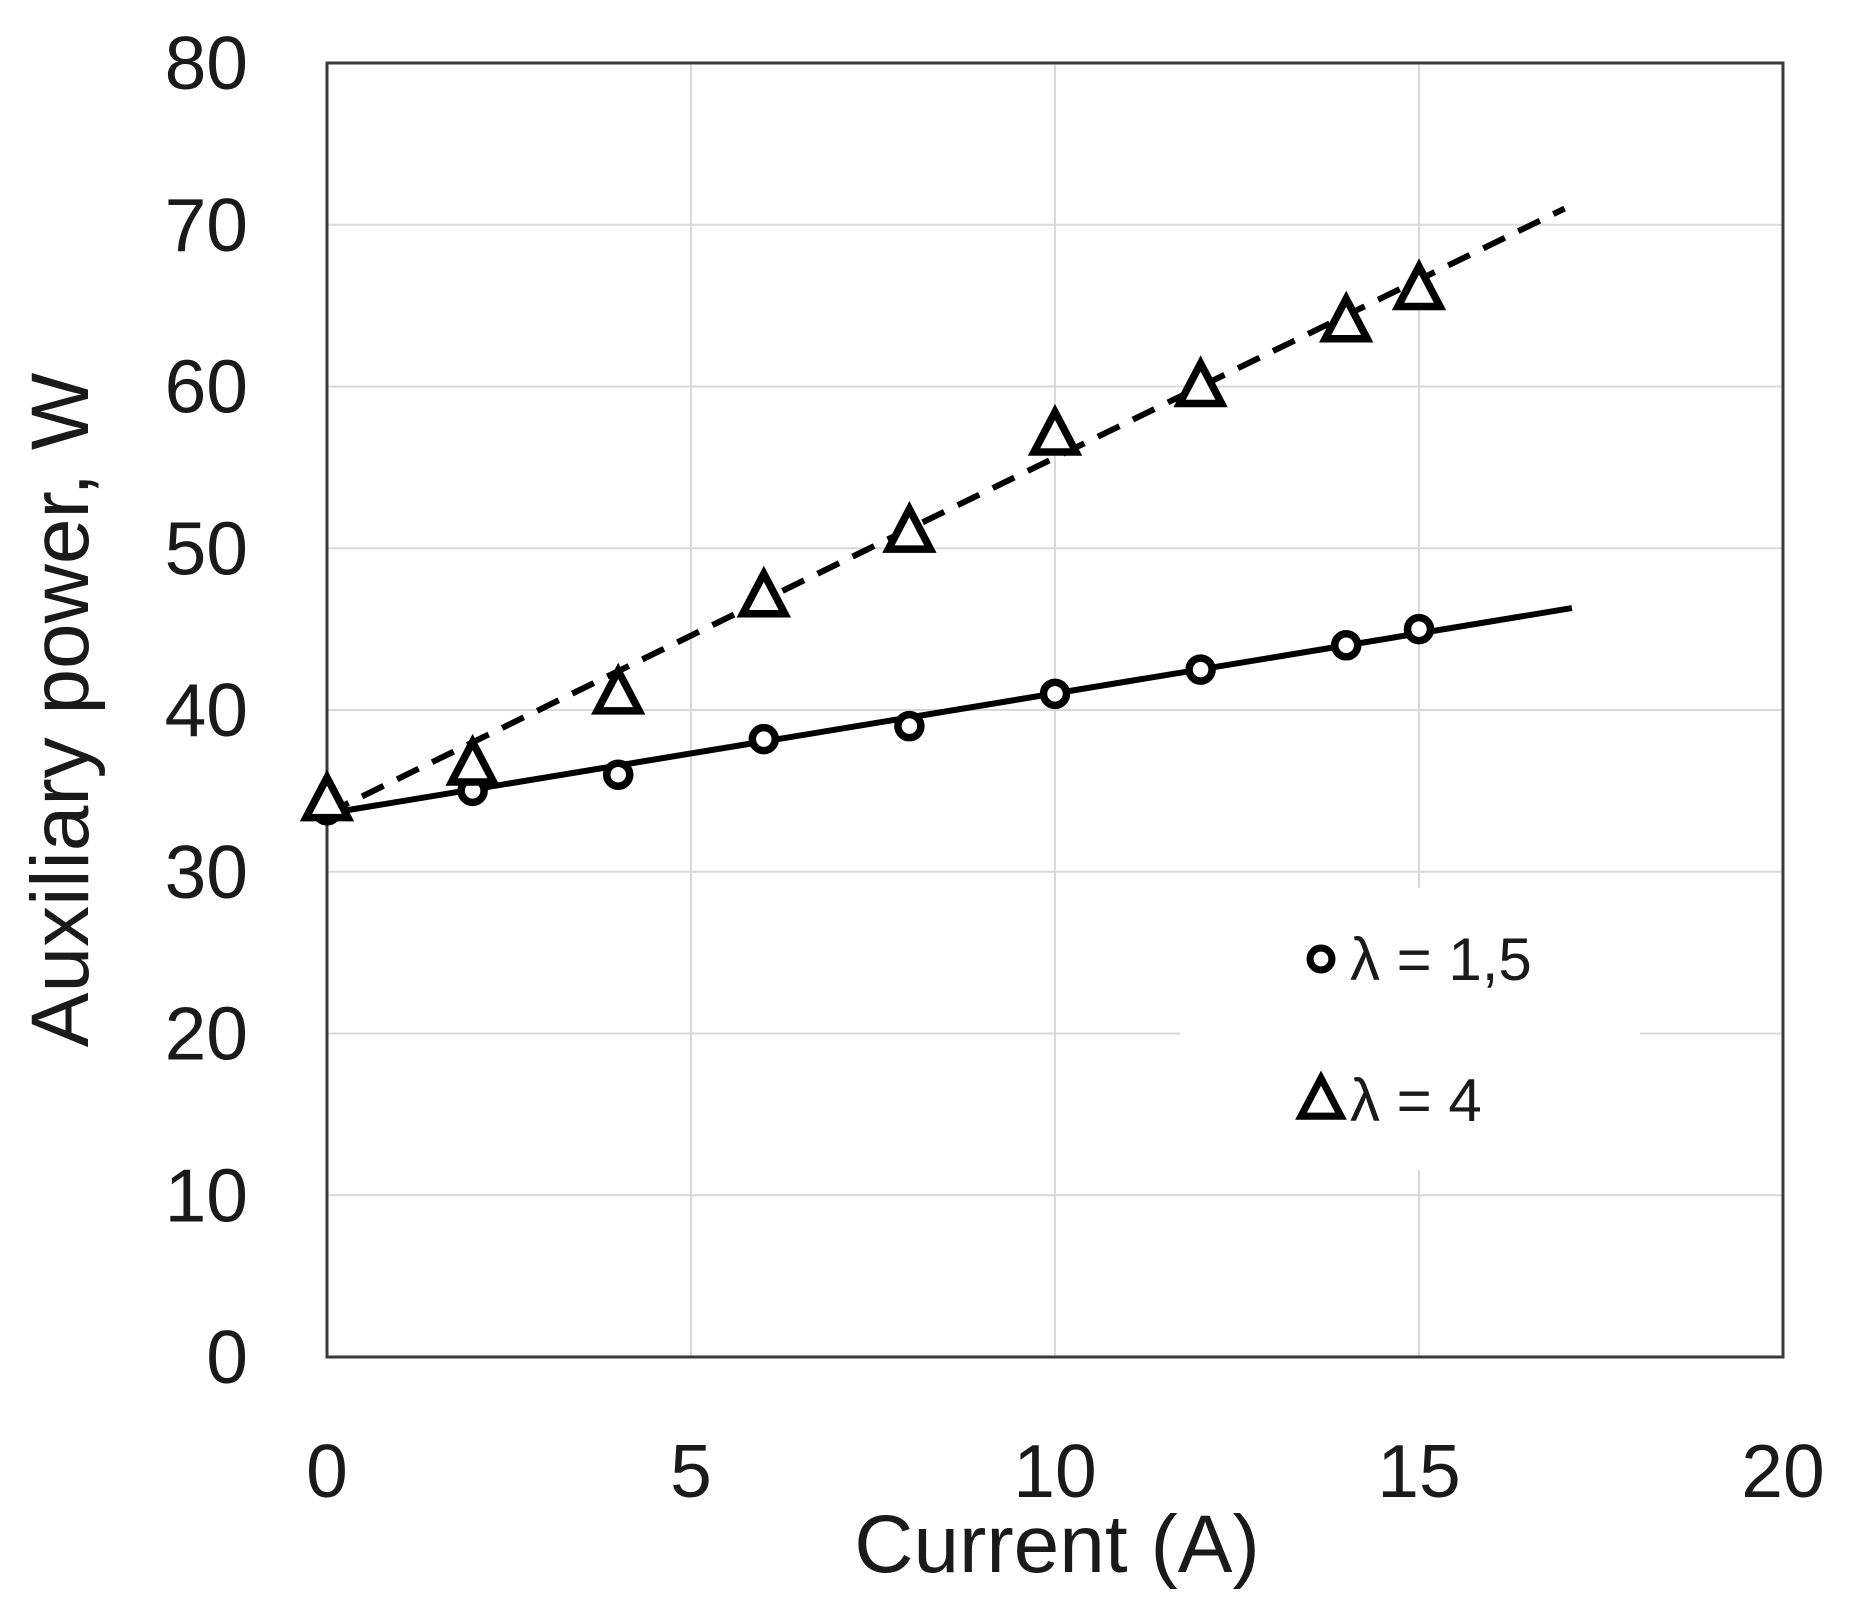 This screenshot has width=1855, height=1614. I want to click on y-tick-label: 70, so click(206, 225).